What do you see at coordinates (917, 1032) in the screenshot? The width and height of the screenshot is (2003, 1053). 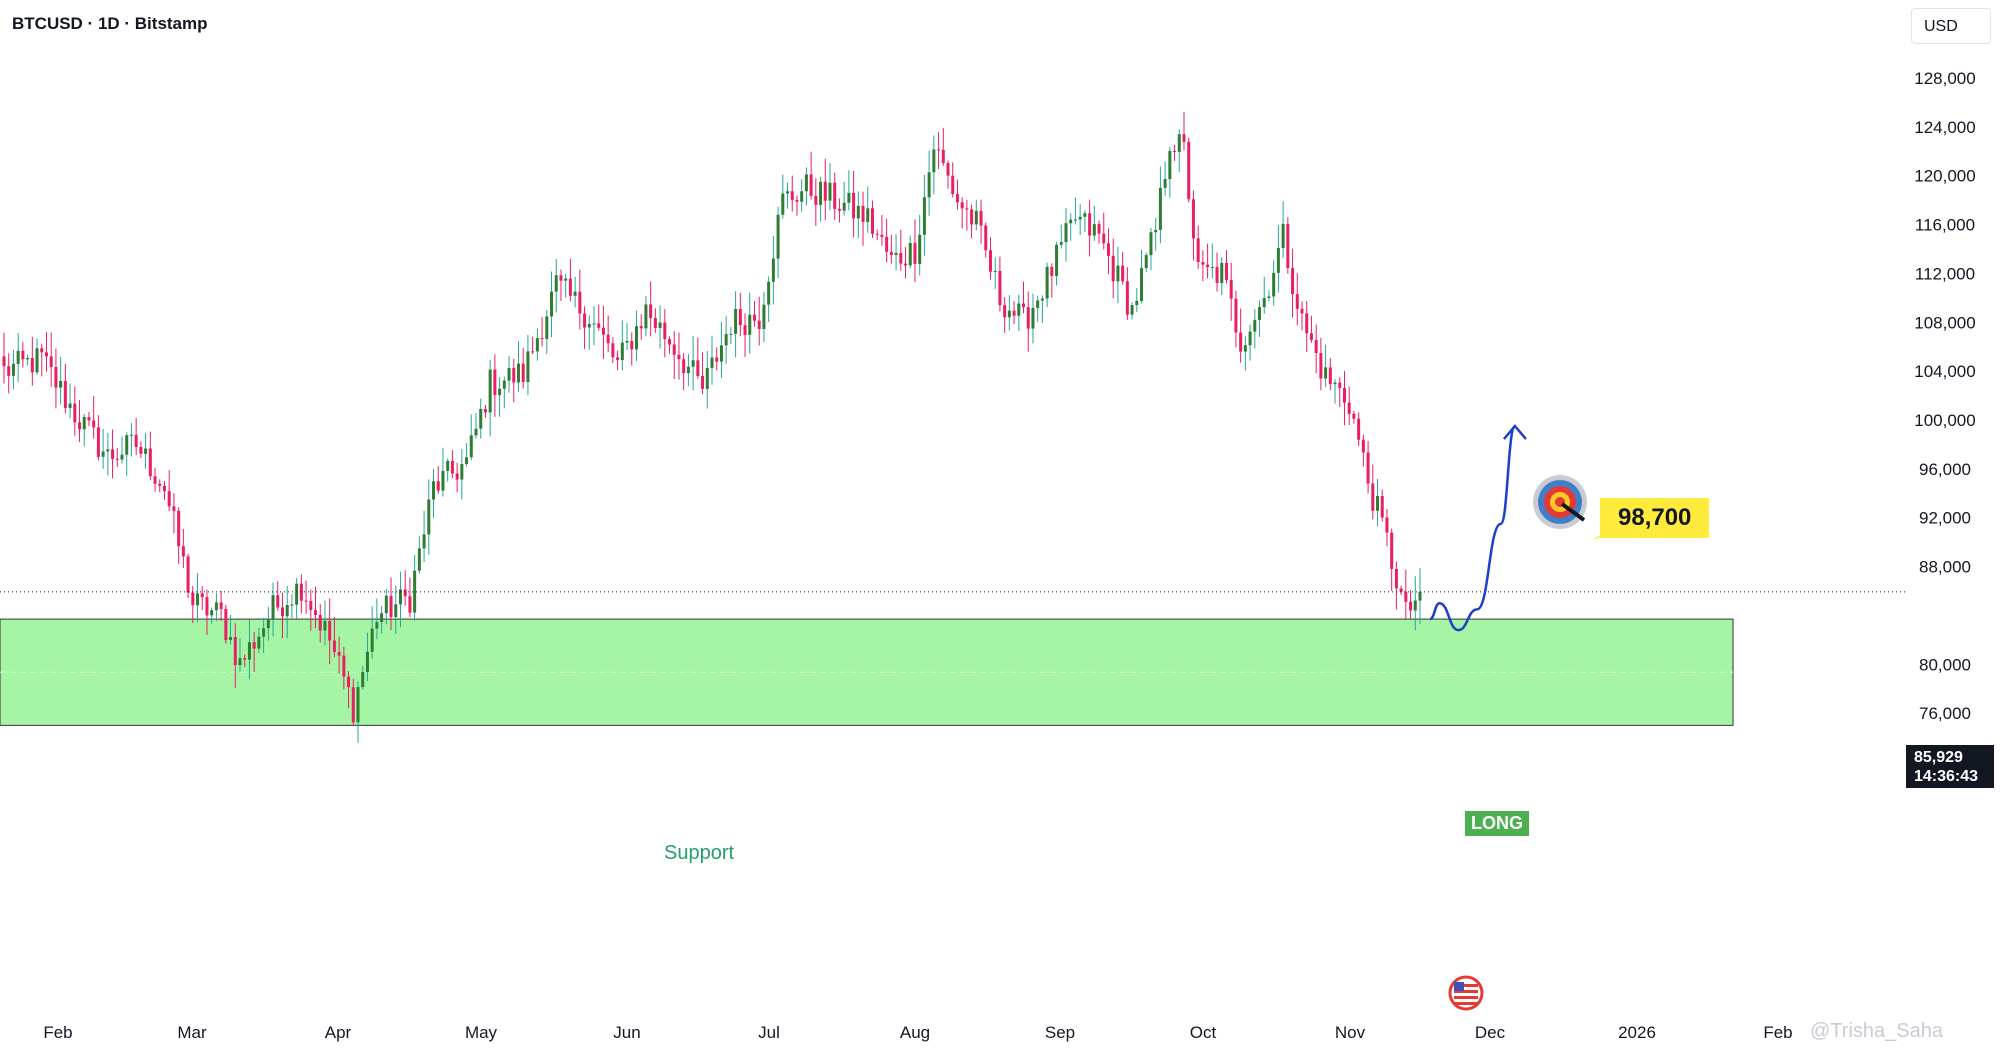 I see `time-axis: Feb Mar Apr May Jun Jul Aug Sep Oct Nov Dec 2026 Feb` at bounding box center [917, 1032].